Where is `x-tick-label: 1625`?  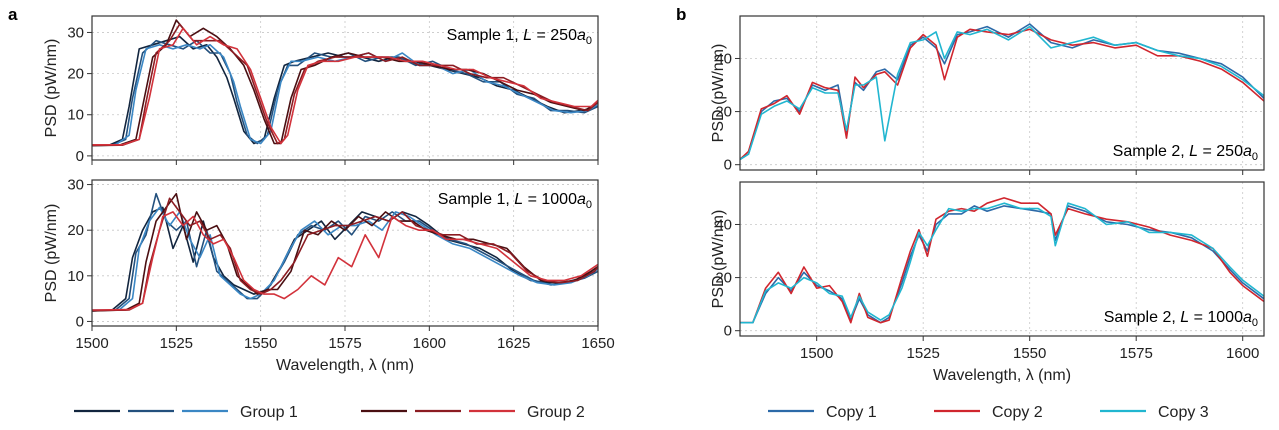
x-tick-label: 1625 is located at coordinates (513, 343).